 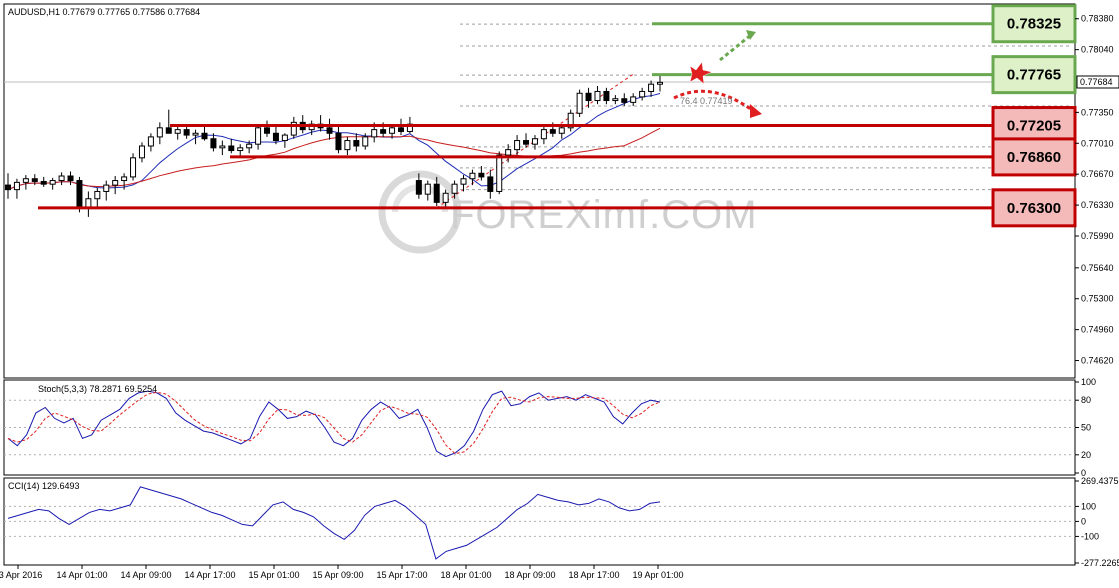 What do you see at coordinates (567, 212) in the screenshot?
I see `watermark: FOREXimf.COM` at bounding box center [567, 212].